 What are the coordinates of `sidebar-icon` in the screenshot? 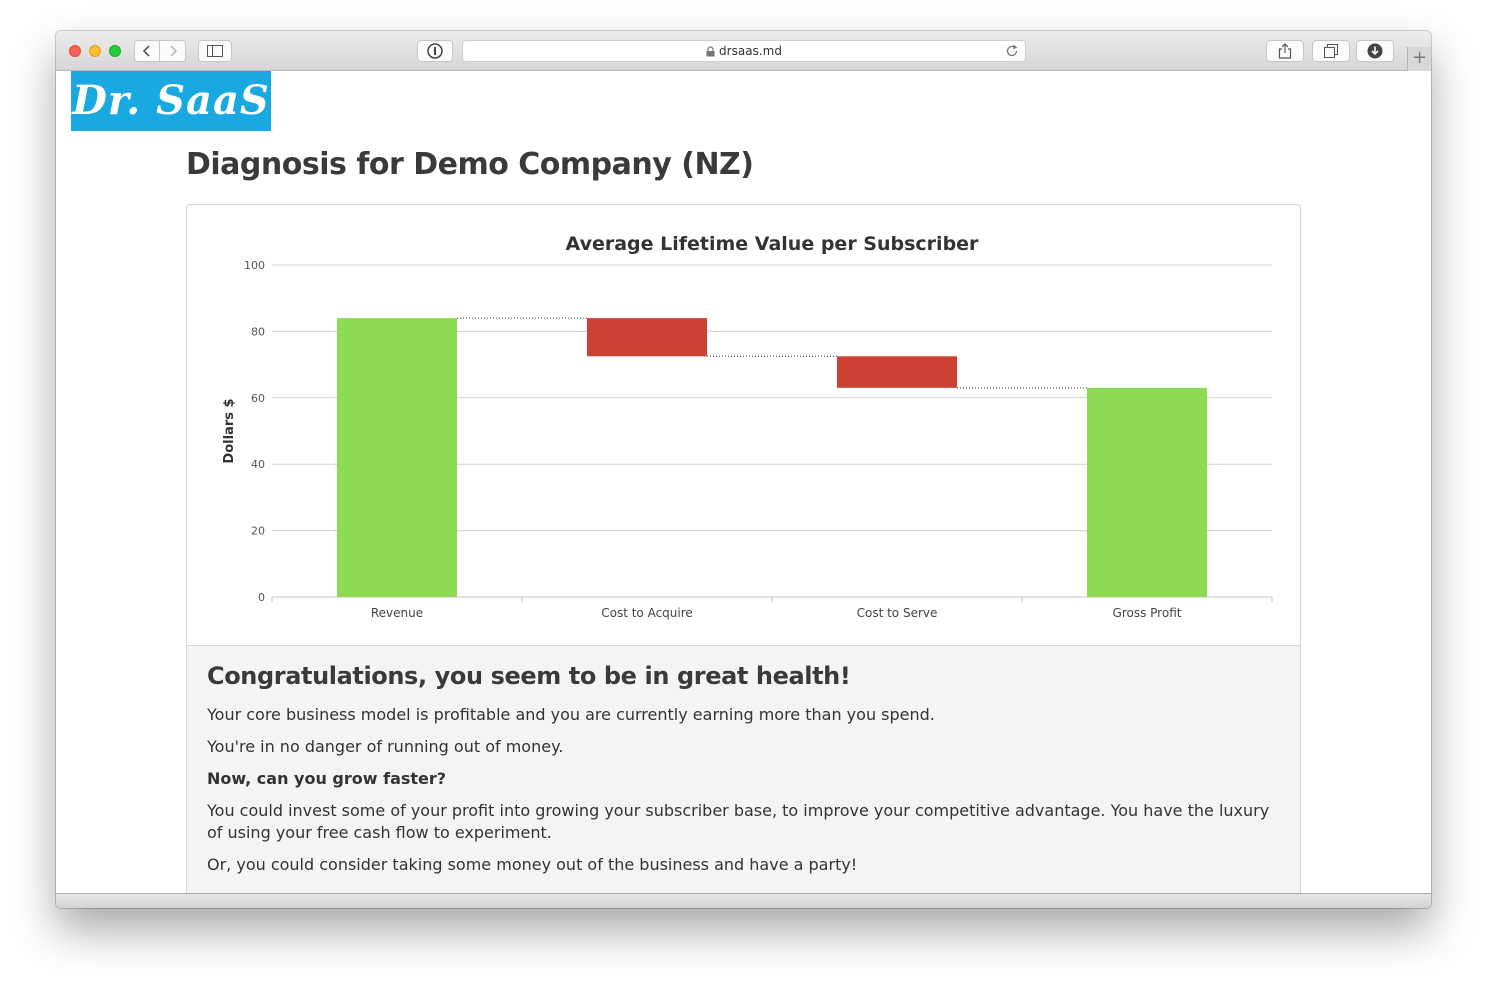 It's located at (215, 51).